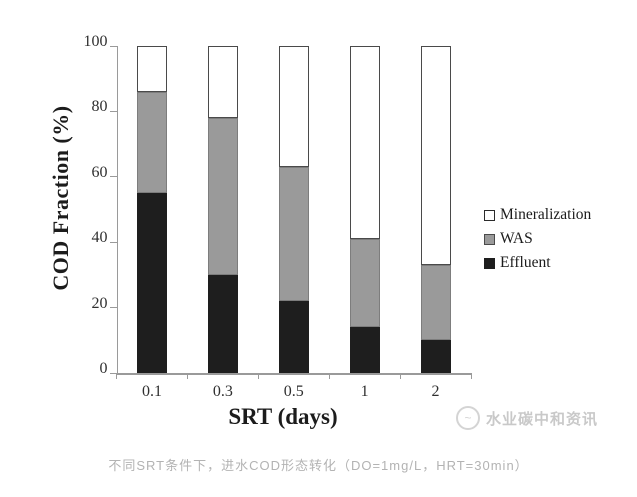 Image resolution: width=637 pixels, height=497 pixels. I want to click on y-tick-label: 100, so click(95, 41).